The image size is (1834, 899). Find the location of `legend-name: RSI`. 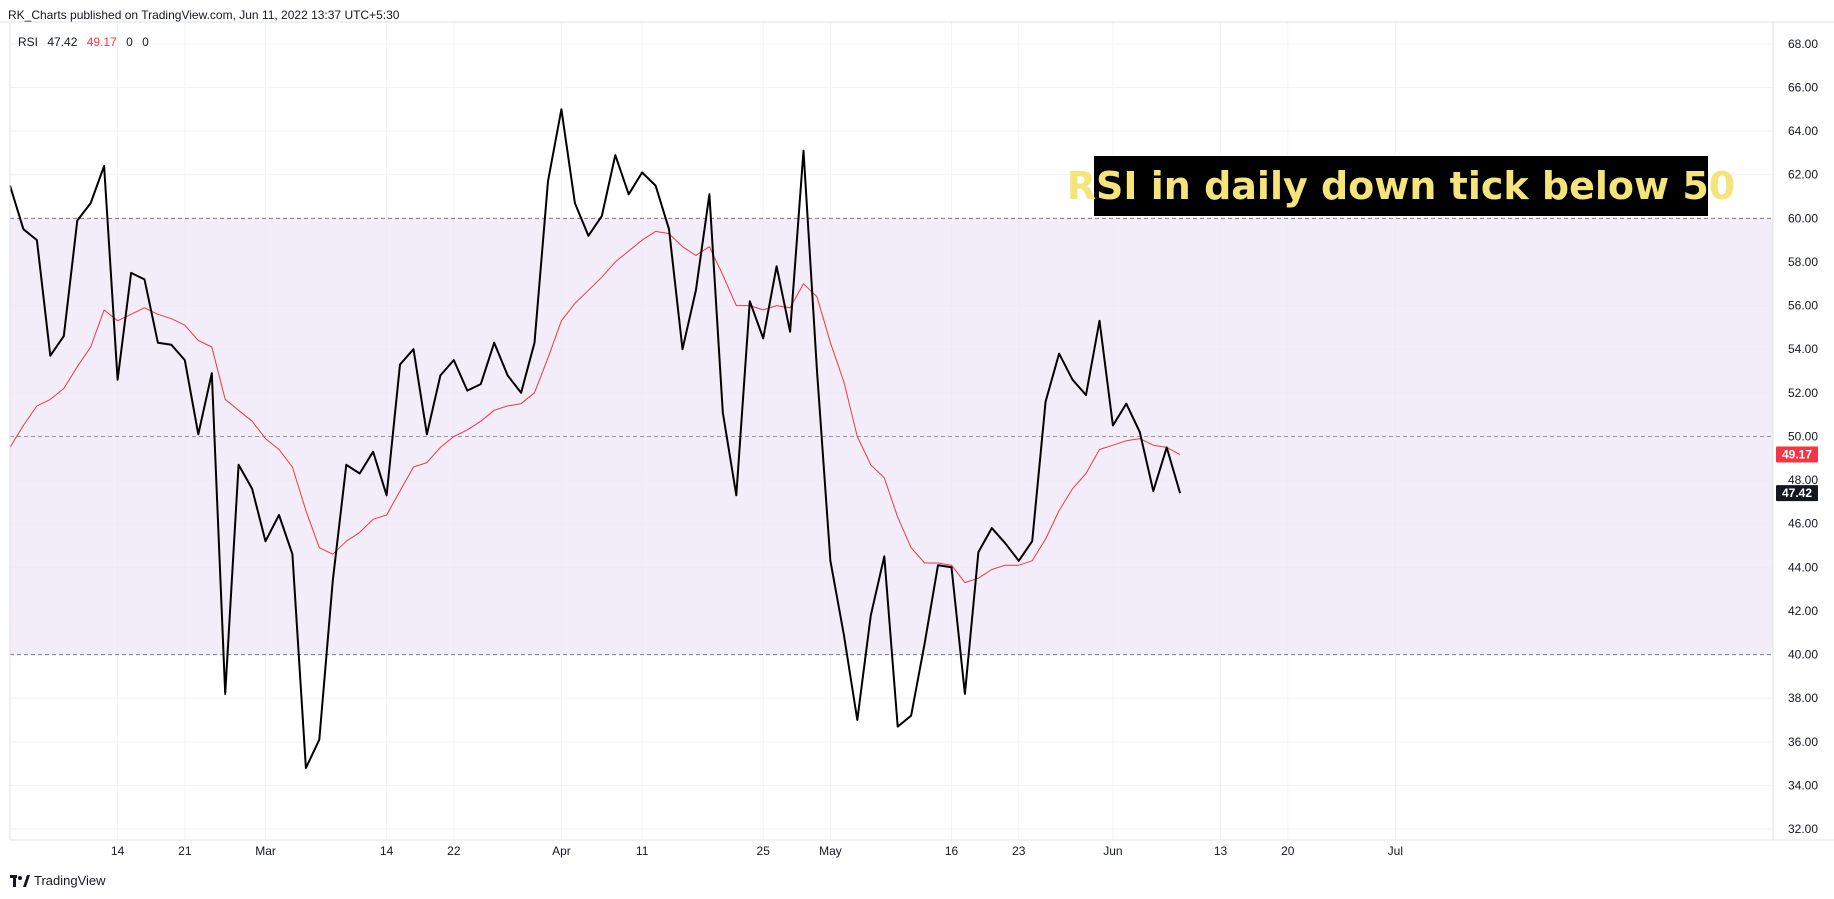

legend-name: RSI is located at coordinates (28, 42).